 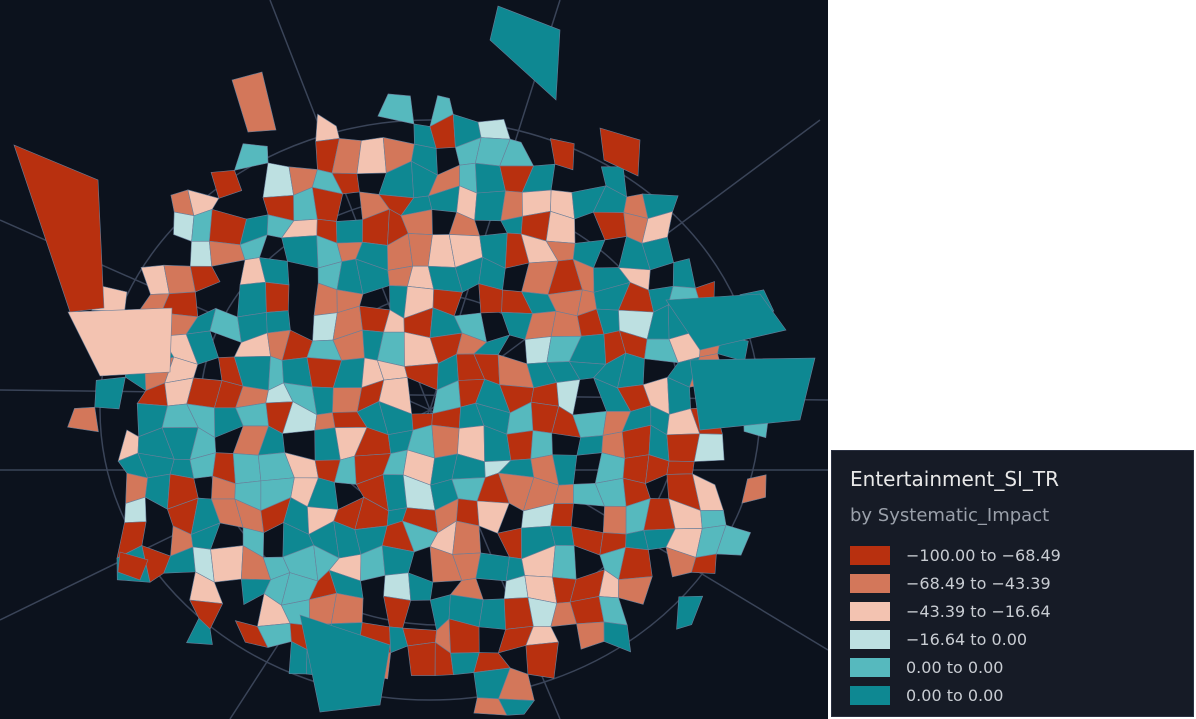 I want to click on legend-label: −100.00 to −68.49, so click(x=983, y=555).